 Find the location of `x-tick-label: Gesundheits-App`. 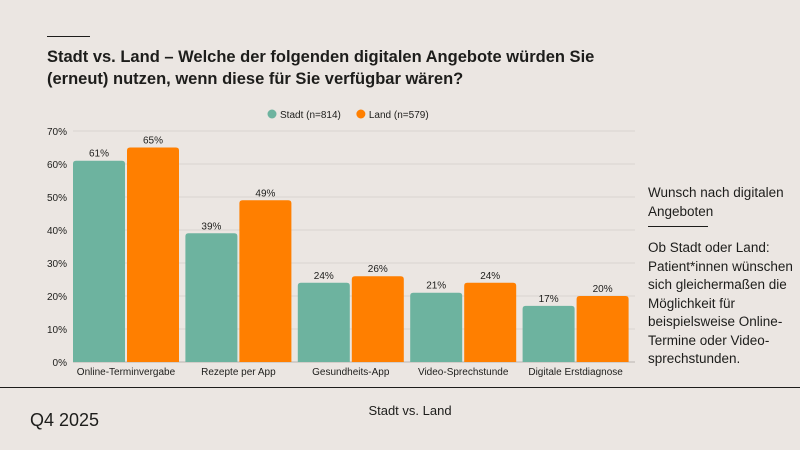

x-tick-label: Gesundheits-App is located at coordinates (351, 372).